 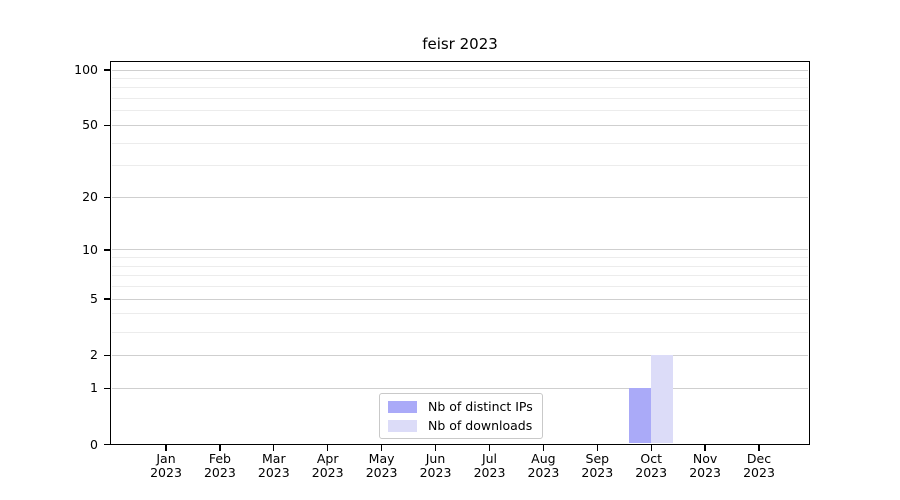 I want to click on x-axis-tick-label: Mar 2023, so click(x=273, y=465).